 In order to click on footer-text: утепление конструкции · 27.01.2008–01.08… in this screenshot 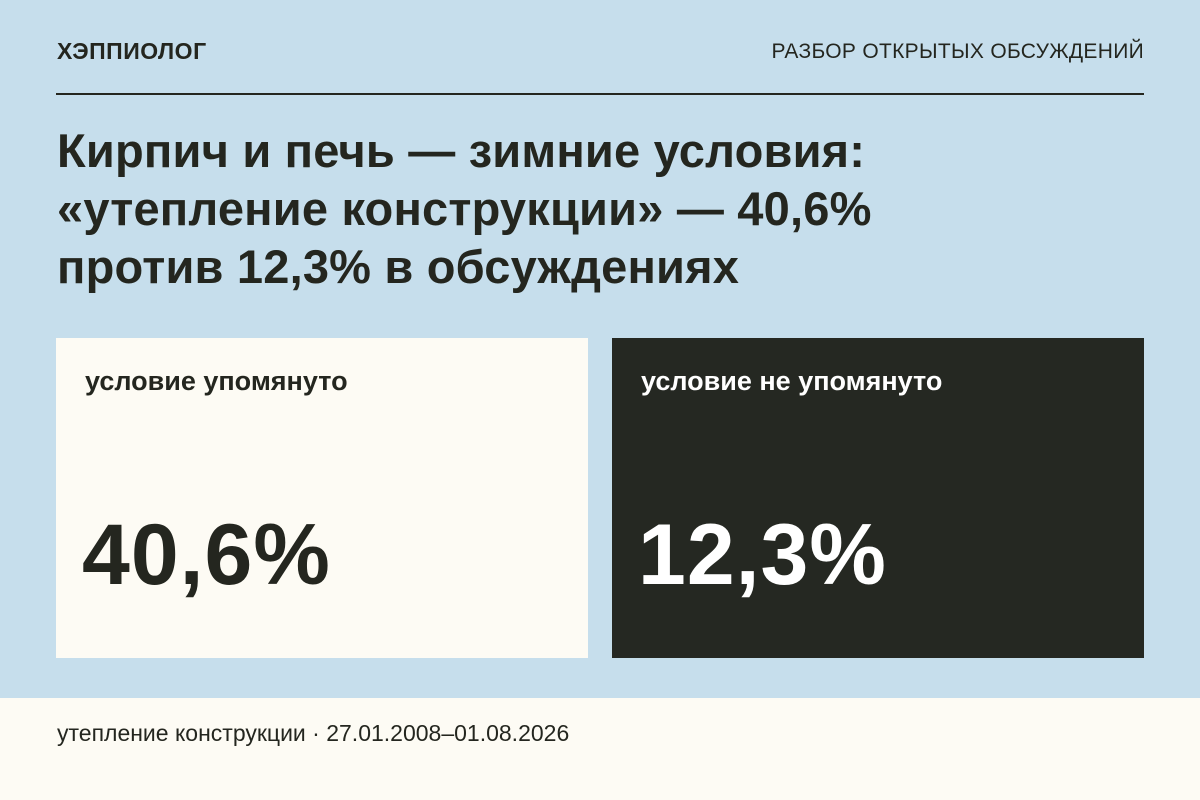, I will do `click(313, 733)`.